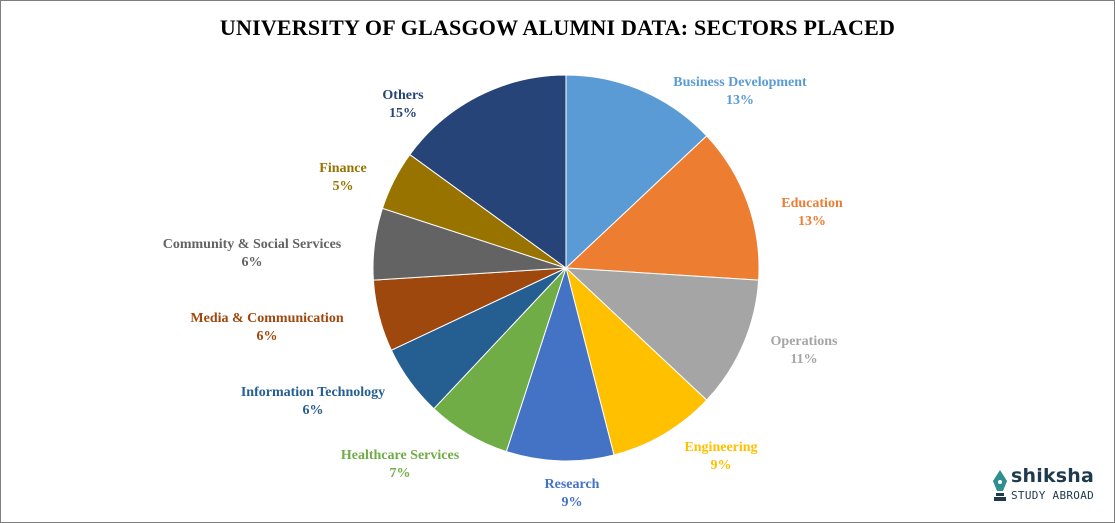 This screenshot has width=1115, height=523. I want to click on shiksha-logo: shiksha STUDY ABROAD, so click(1047, 487).